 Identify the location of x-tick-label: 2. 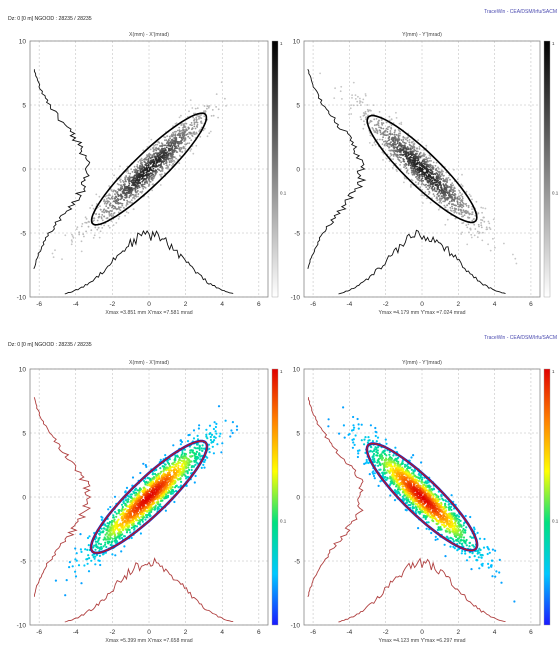
(458, 632).